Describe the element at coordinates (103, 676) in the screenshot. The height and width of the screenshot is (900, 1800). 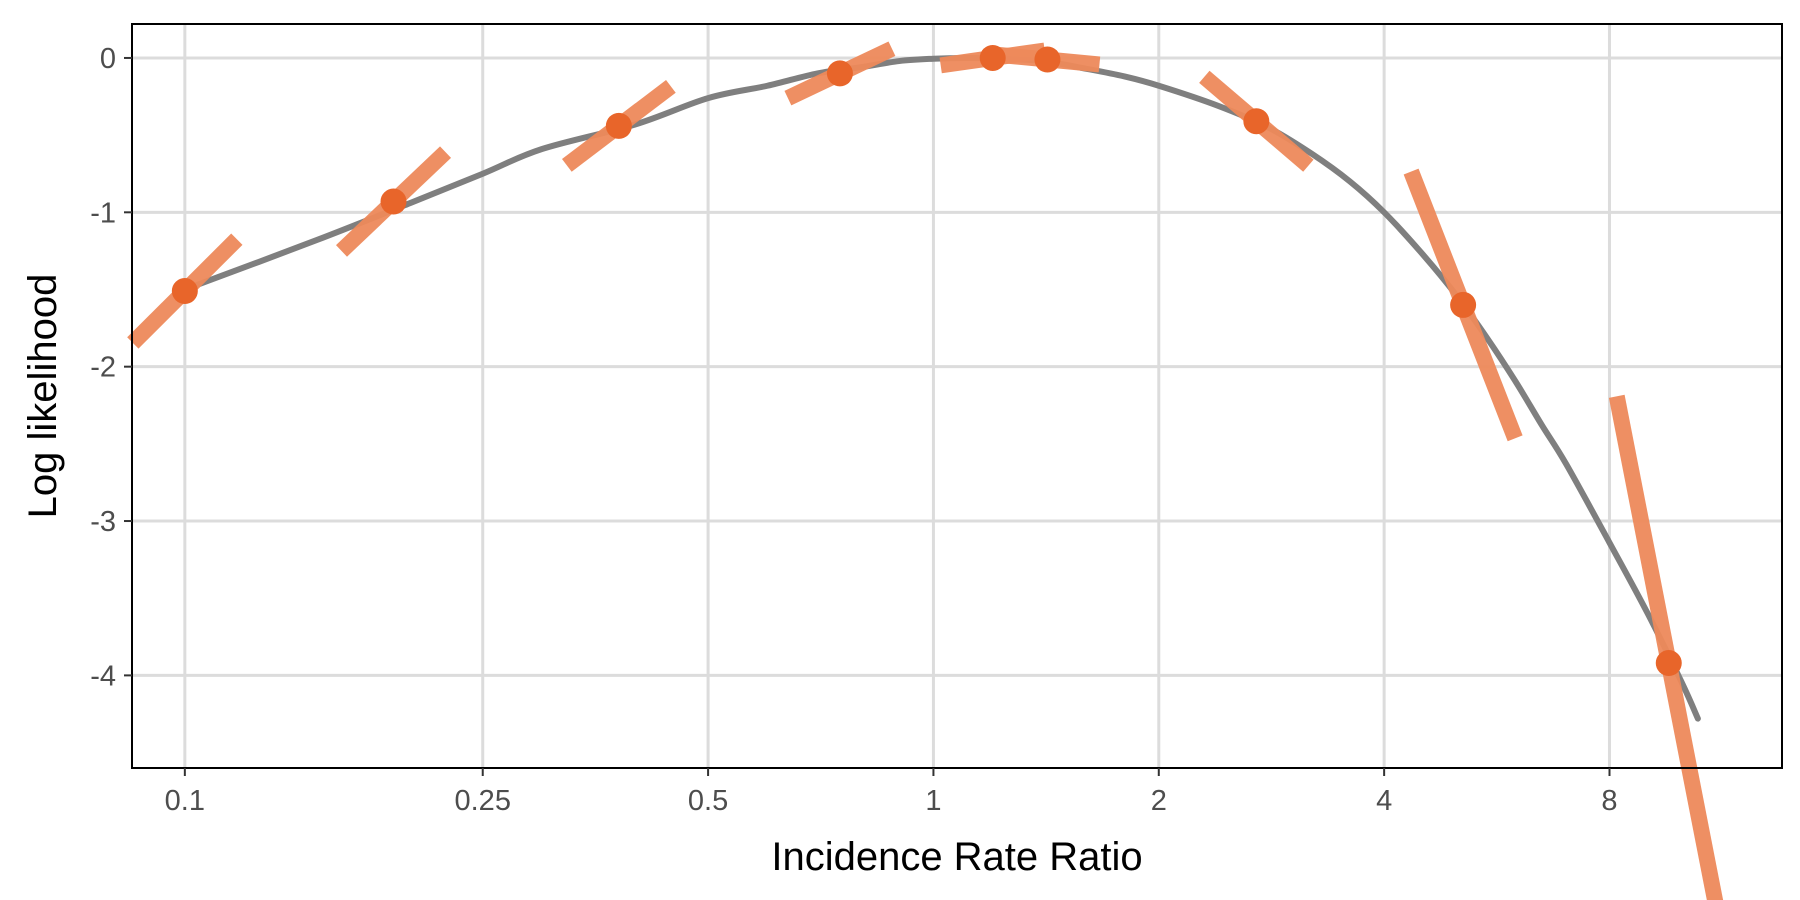
I see `y-tick-label: -4` at that location.